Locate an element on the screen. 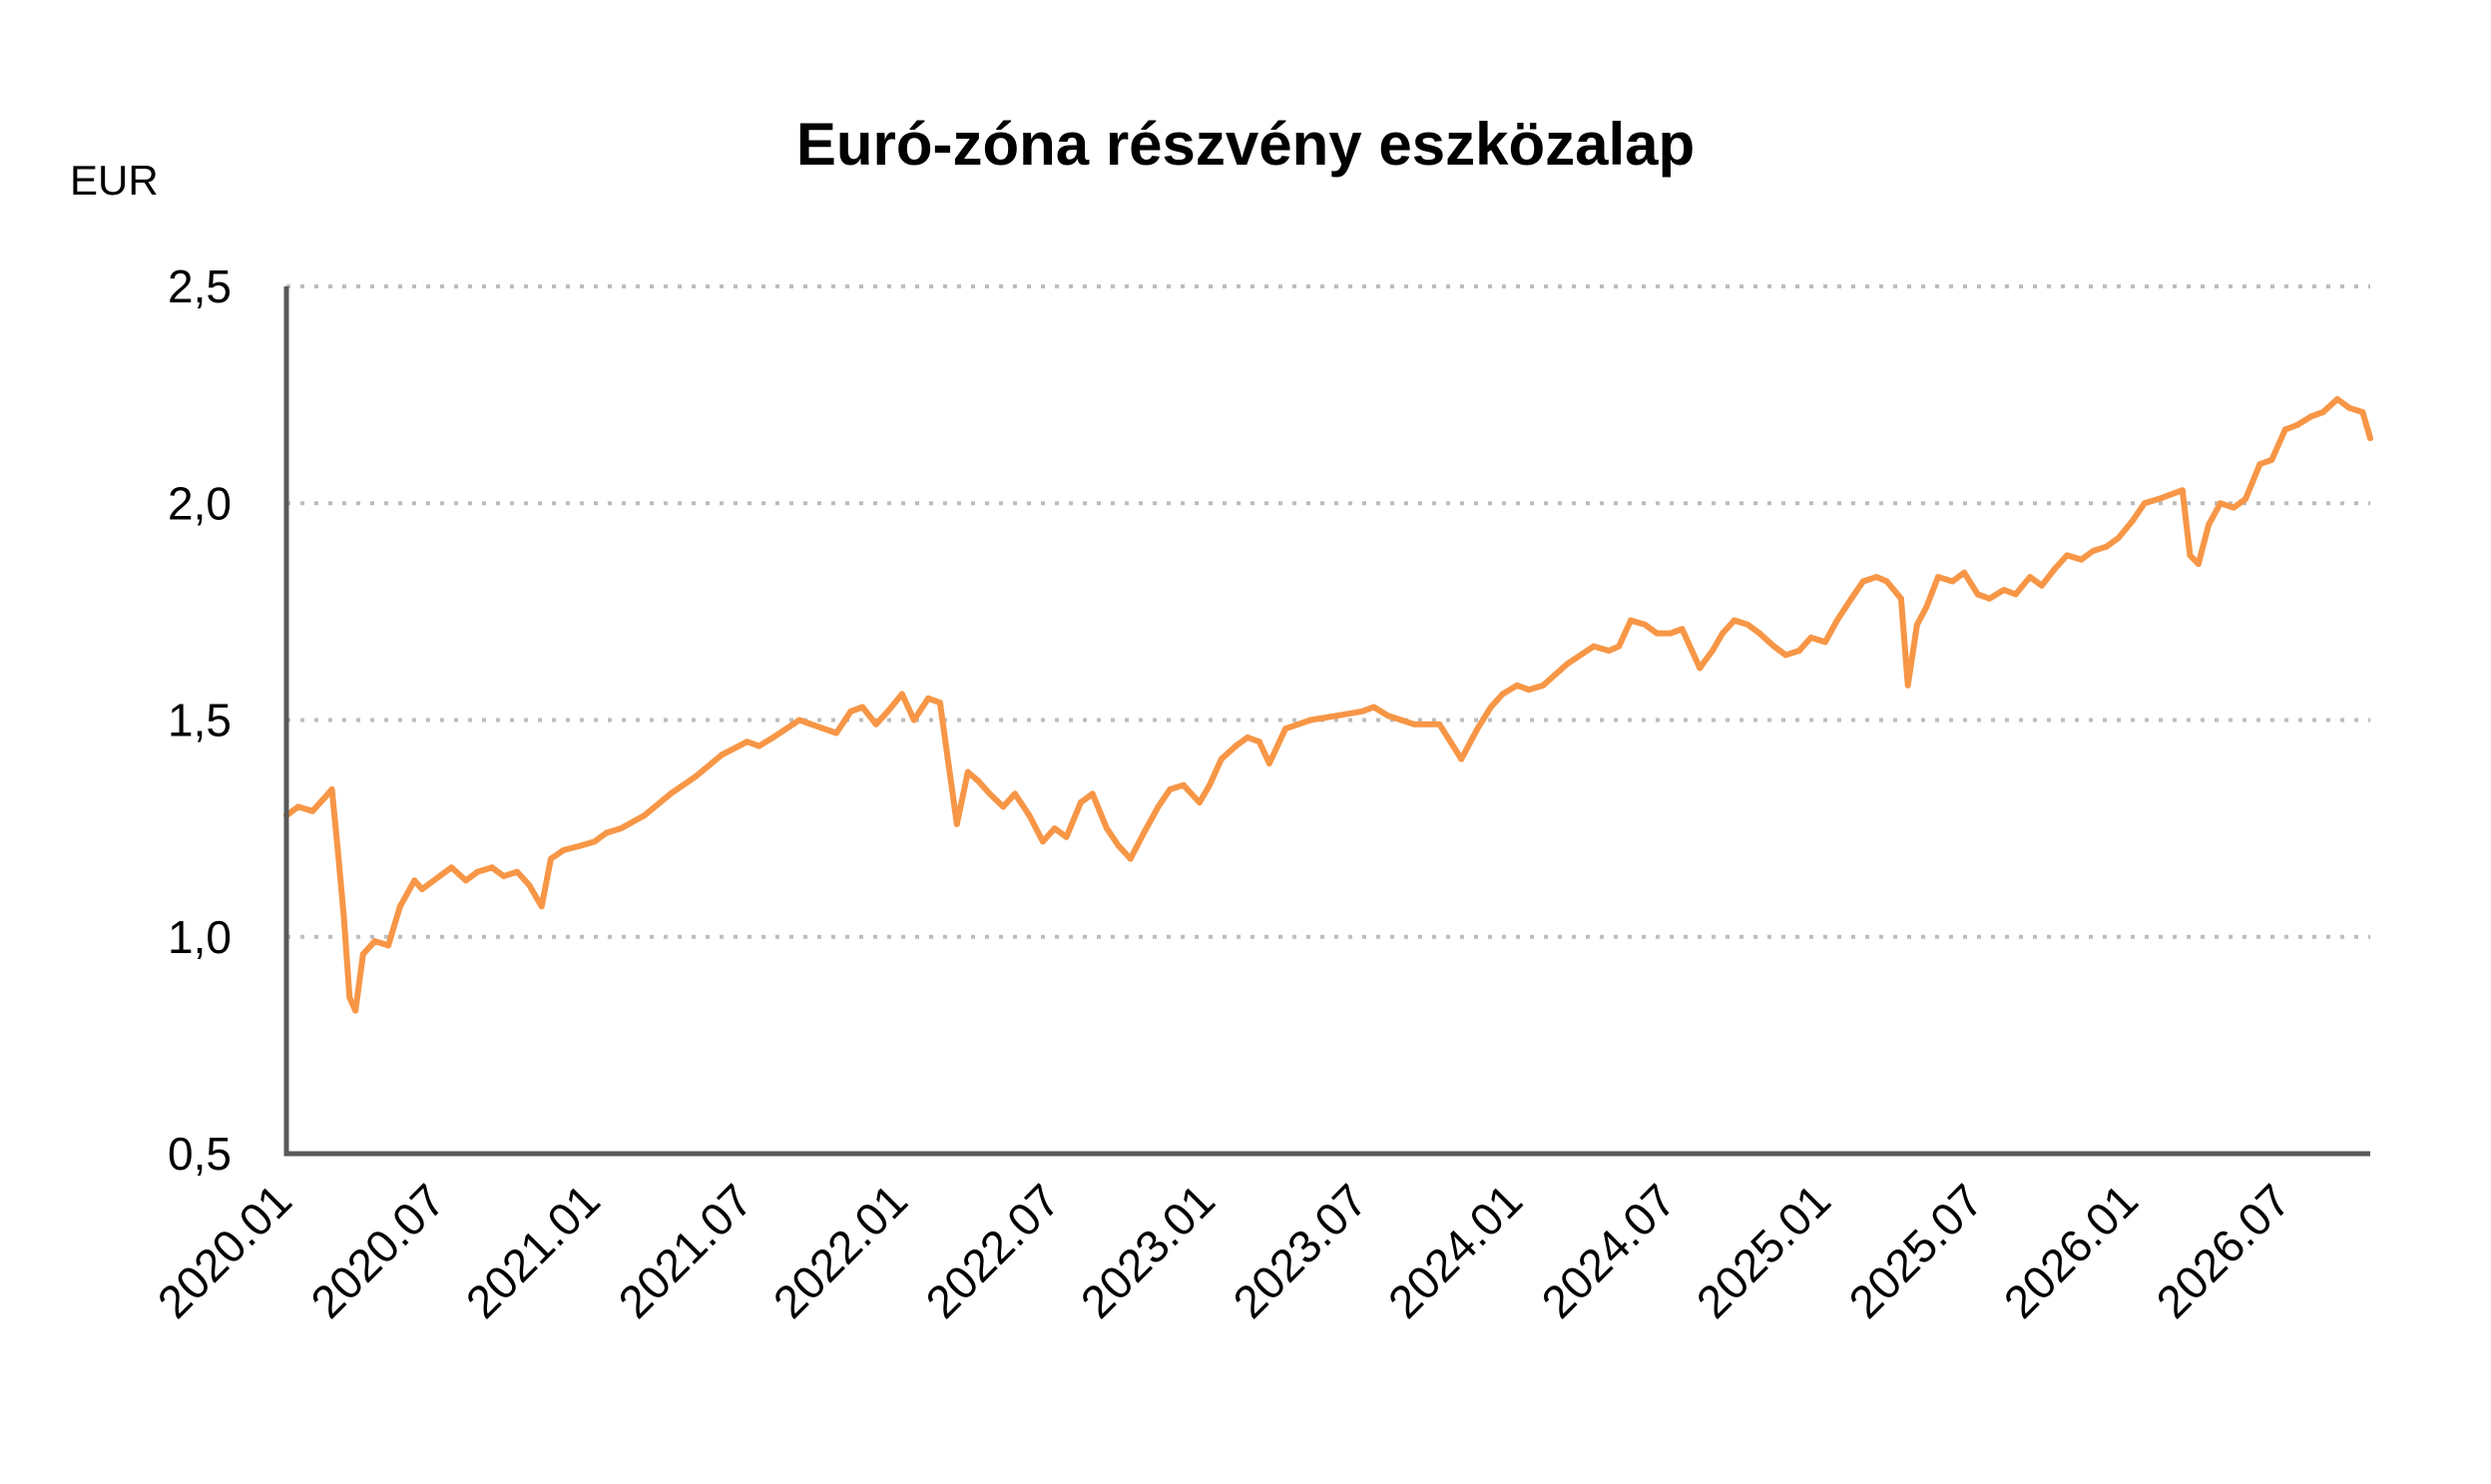  y-tick-label: 1,0 is located at coordinates (200, 937).